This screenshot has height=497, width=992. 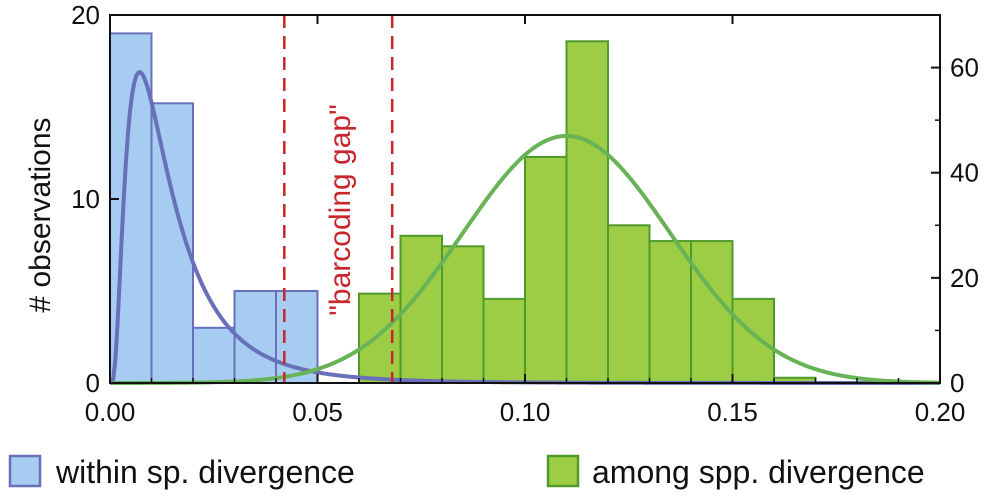 I want to click on within-bar, so click(x=214, y=355).